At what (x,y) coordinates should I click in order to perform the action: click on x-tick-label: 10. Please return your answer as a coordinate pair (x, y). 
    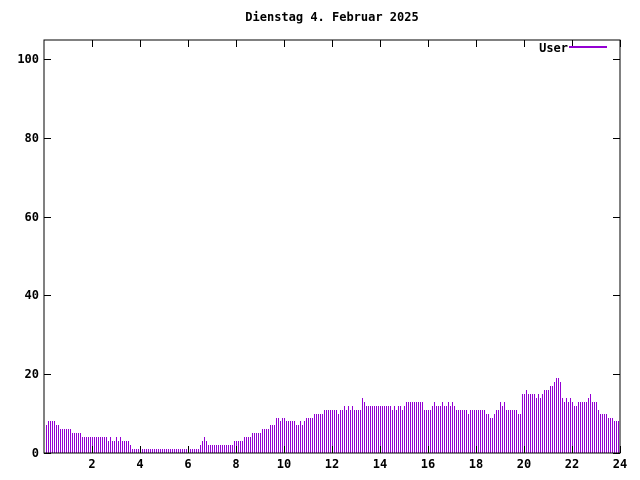
    Looking at the image, I should click on (284, 464).